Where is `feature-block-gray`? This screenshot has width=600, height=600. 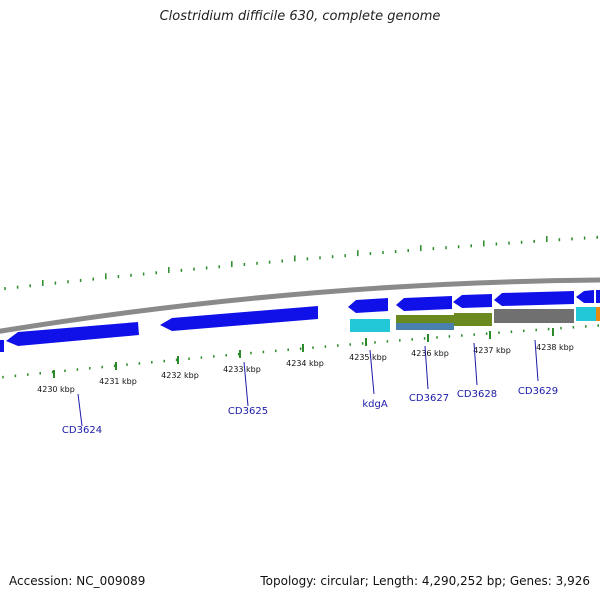
feature-block-gray is located at coordinates (534, 316).